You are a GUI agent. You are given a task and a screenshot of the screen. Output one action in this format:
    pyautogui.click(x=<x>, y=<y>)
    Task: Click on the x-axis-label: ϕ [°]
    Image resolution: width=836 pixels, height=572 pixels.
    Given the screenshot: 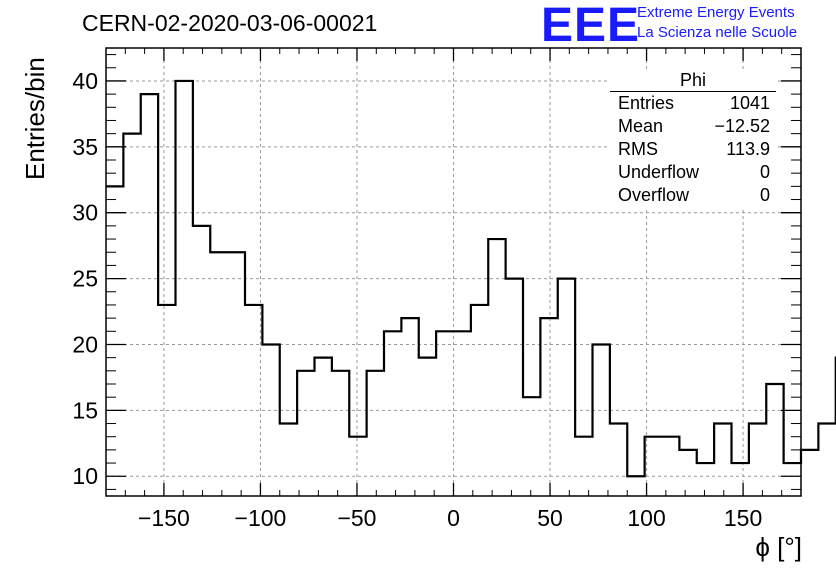 What is the action you would take?
    pyautogui.click(x=778, y=547)
    